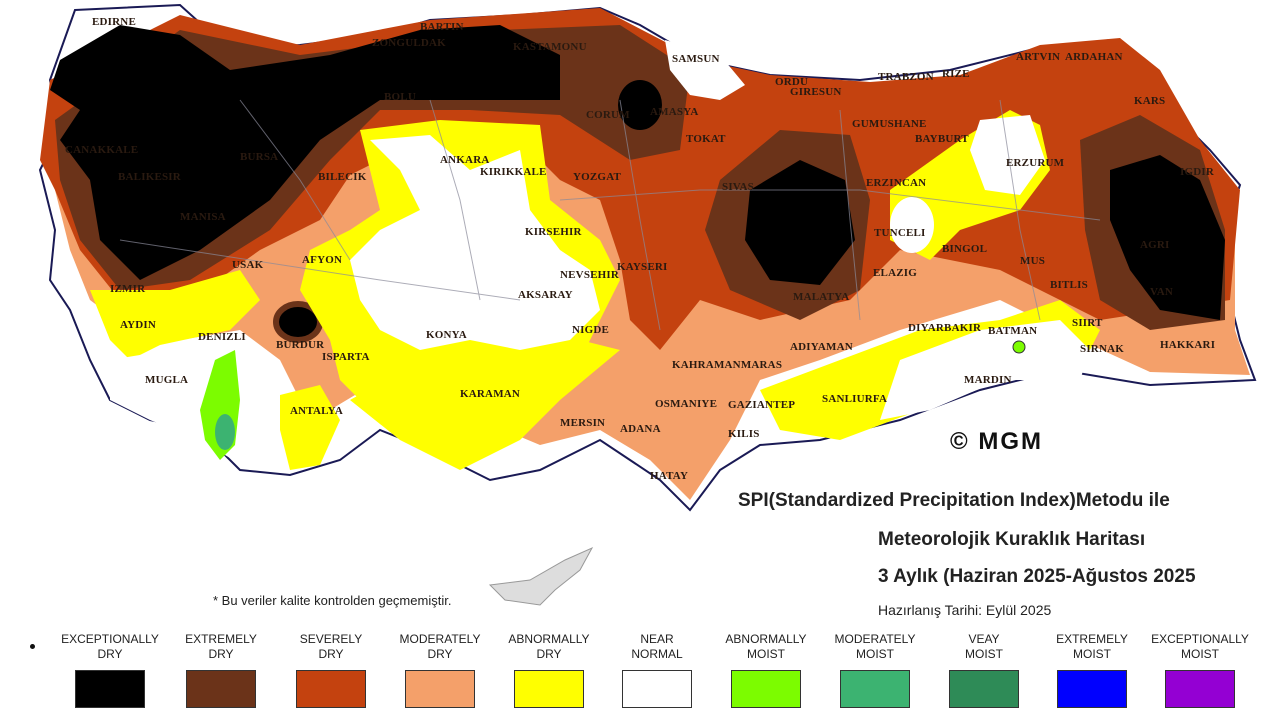  What do you see at coordinates (1069, 285) in the screenshot?
I see `city-label: BITLIS` at bounding box center [1069, 285].